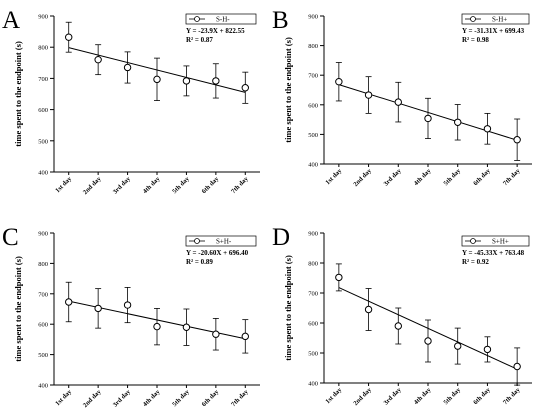 The height and width of the screenshot is (418, 550). Describe the element at coordinates (217, 253) in the screenshot. I see `regression-equation: Y = -20.60X + 696.40` at that location.